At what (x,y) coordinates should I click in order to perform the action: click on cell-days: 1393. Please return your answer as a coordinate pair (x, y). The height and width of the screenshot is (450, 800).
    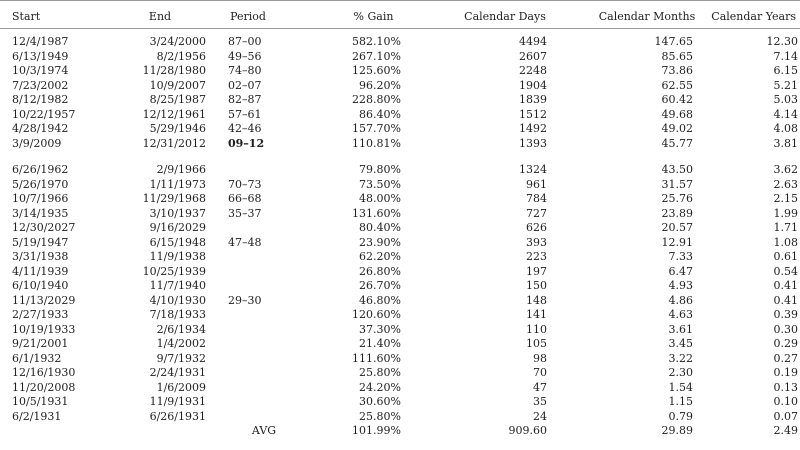
    Looking at the image, I should click on (533, 143).